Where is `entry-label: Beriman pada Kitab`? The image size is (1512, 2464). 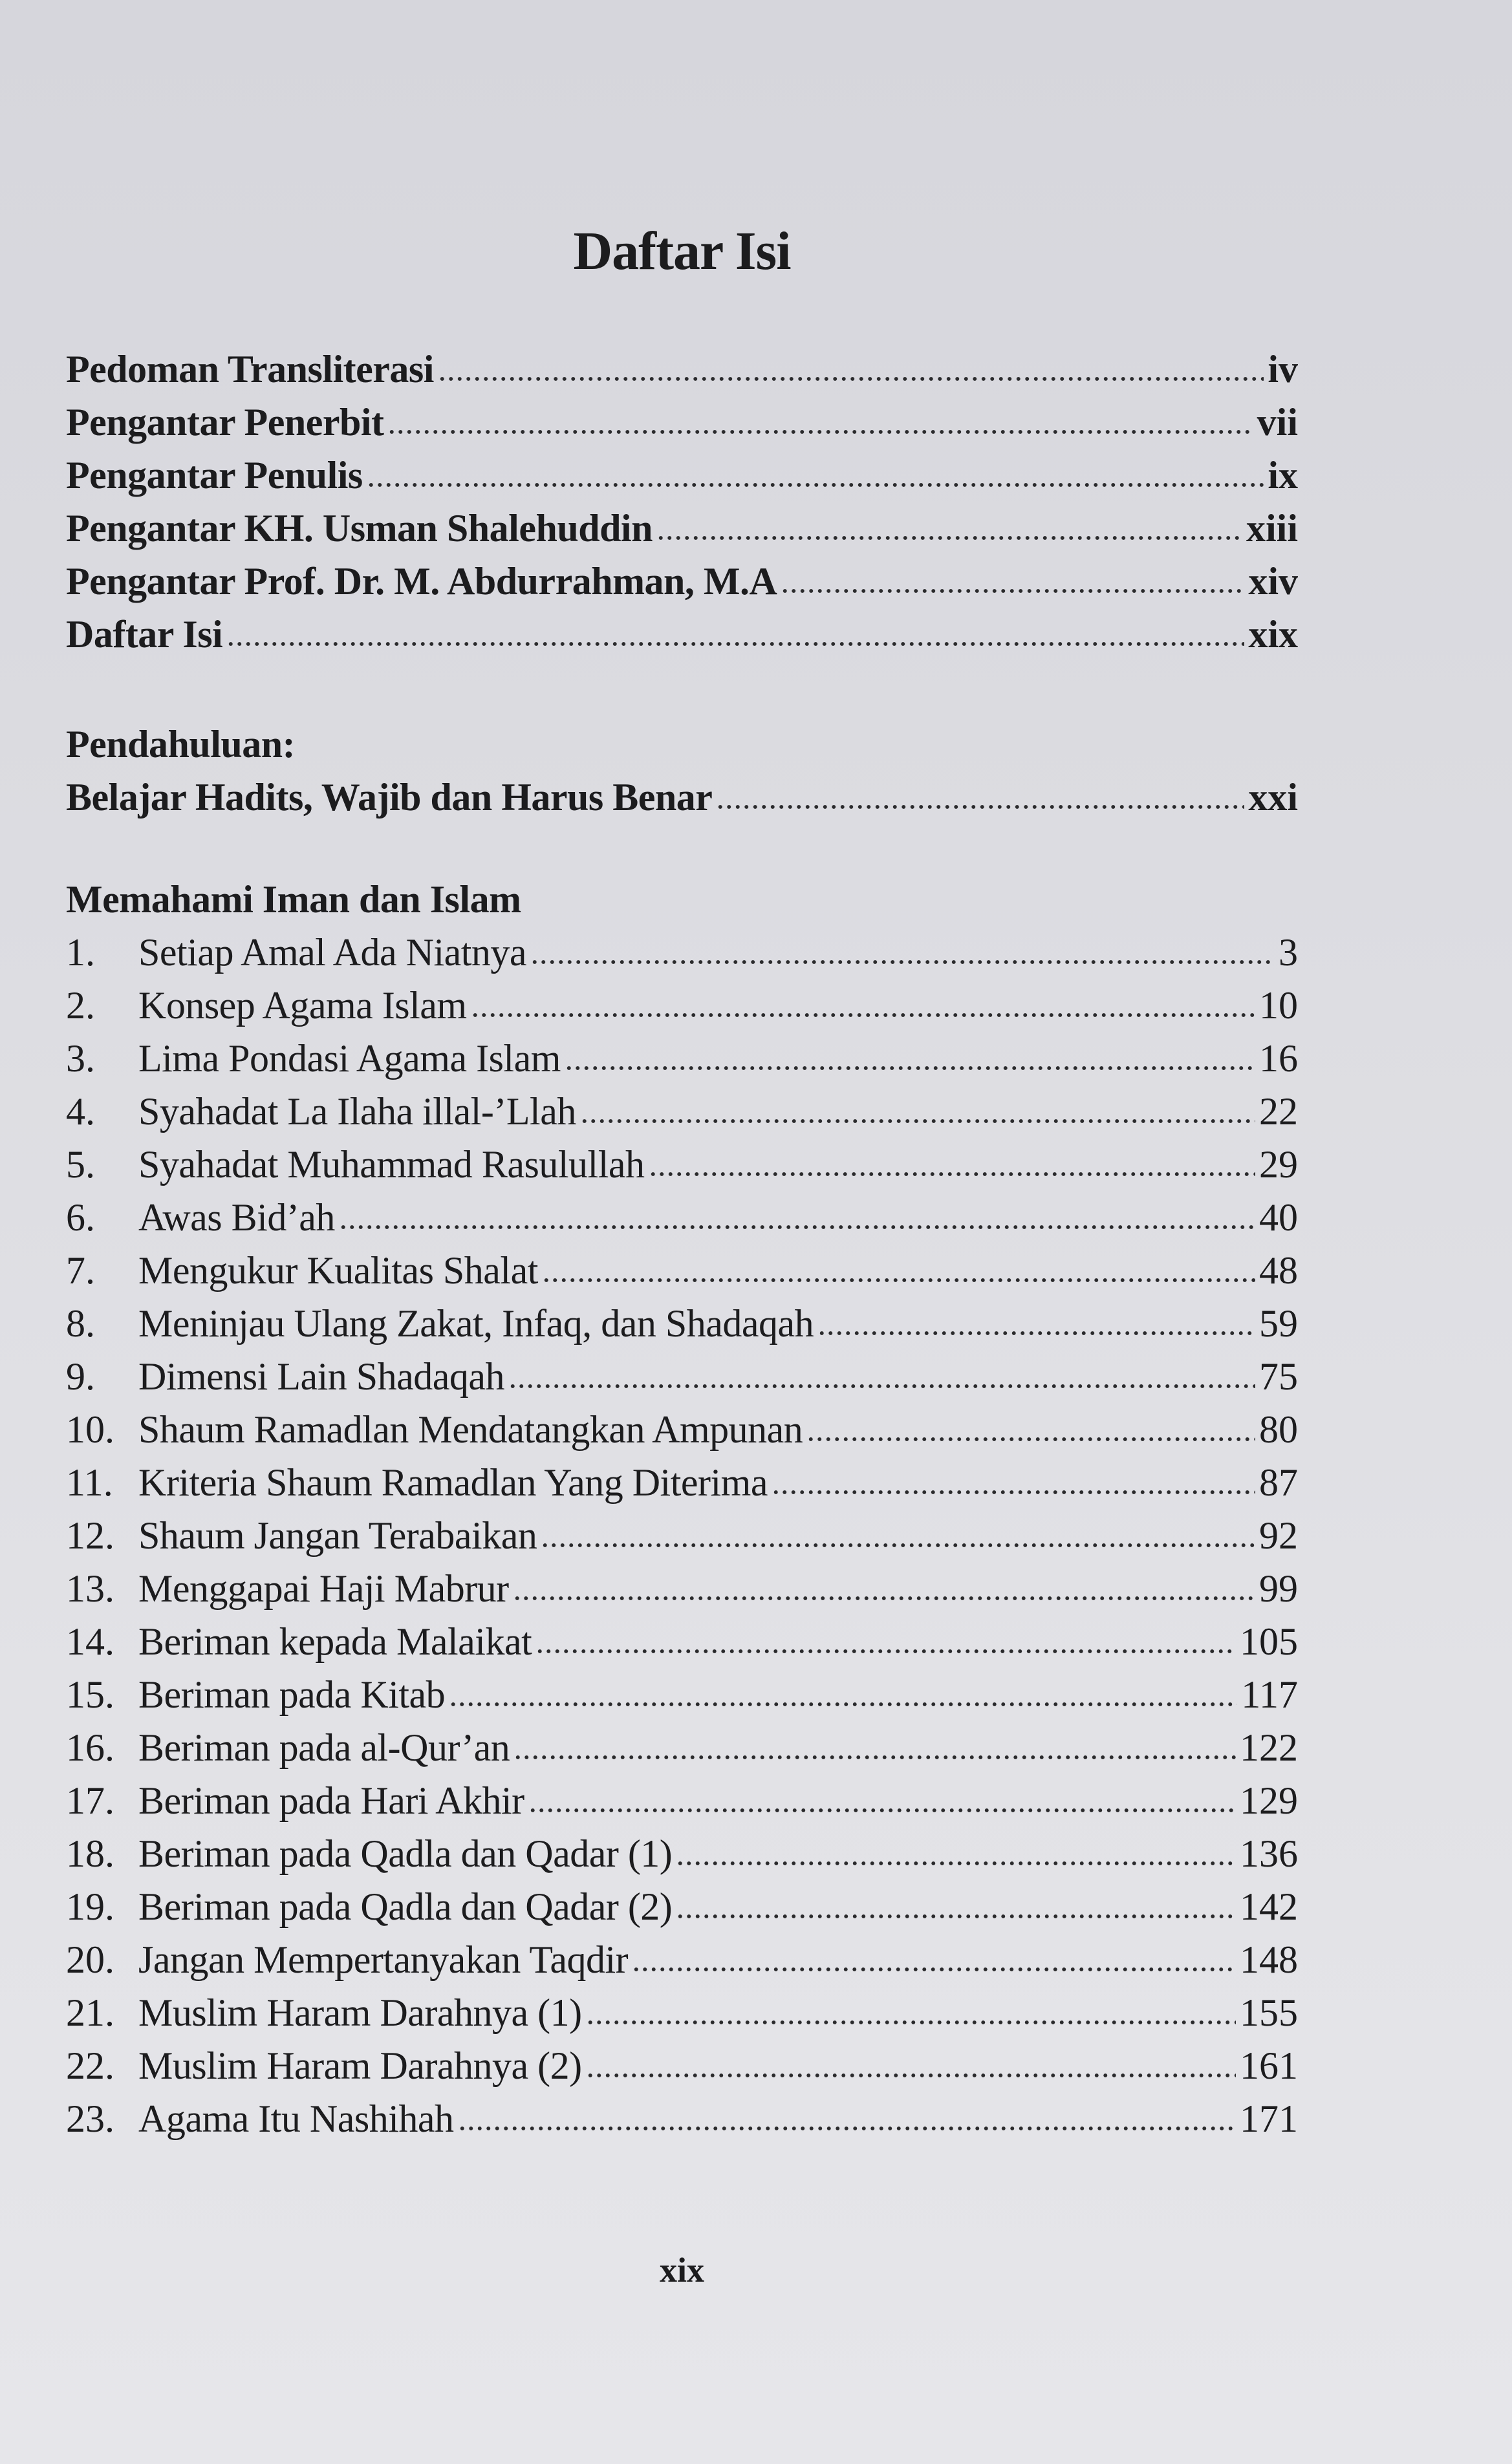
entry-label: Beriman pada Kitab is located at coordinates (292, 1694).